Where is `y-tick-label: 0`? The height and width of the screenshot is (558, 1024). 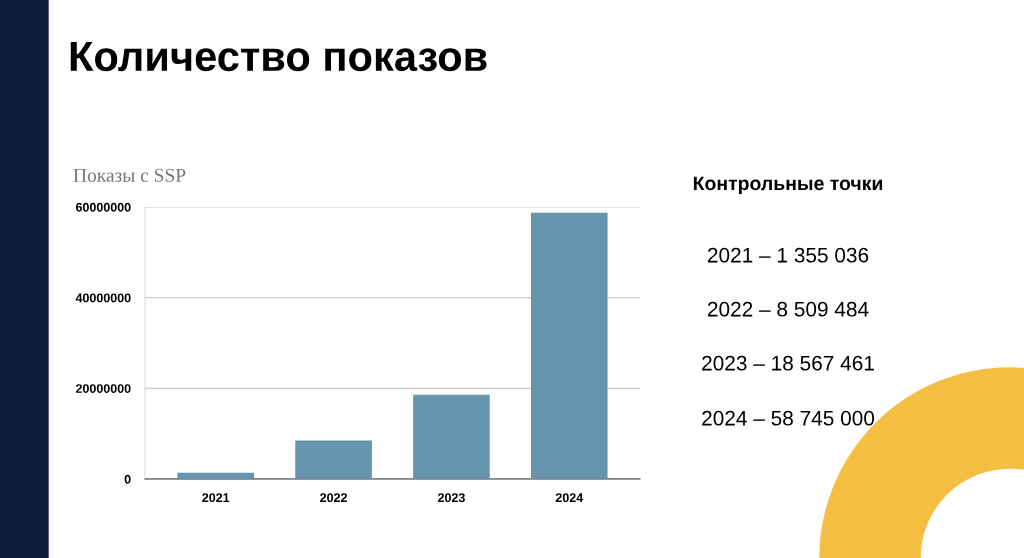
y-tick-label: 0 is located at coordinates (127, 479).